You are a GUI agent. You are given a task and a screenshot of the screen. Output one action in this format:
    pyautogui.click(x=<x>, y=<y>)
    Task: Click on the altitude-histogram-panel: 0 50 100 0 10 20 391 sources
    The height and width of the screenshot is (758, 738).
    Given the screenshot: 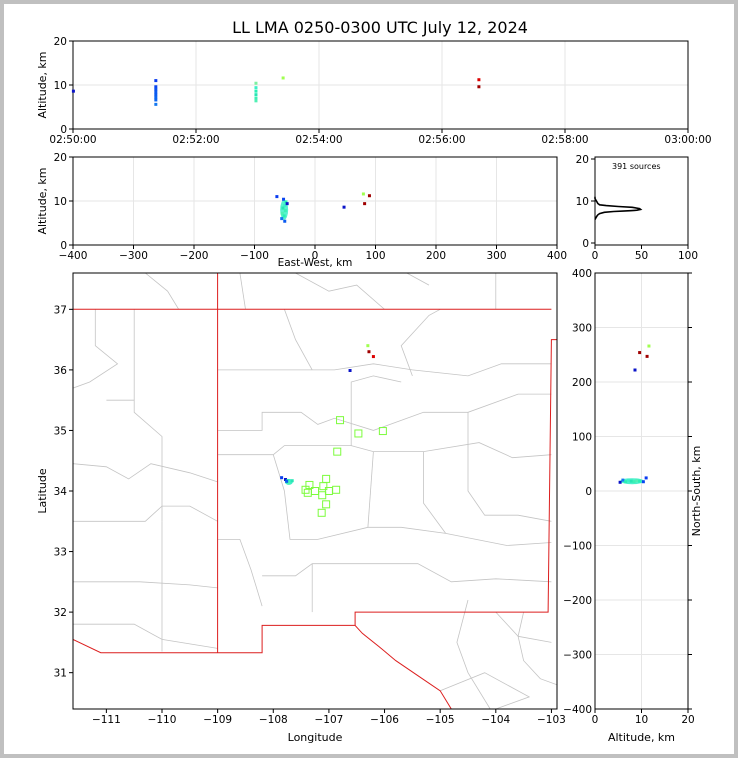 What is the action you would take?
    pyautogui.click(x=637, y=208)
    